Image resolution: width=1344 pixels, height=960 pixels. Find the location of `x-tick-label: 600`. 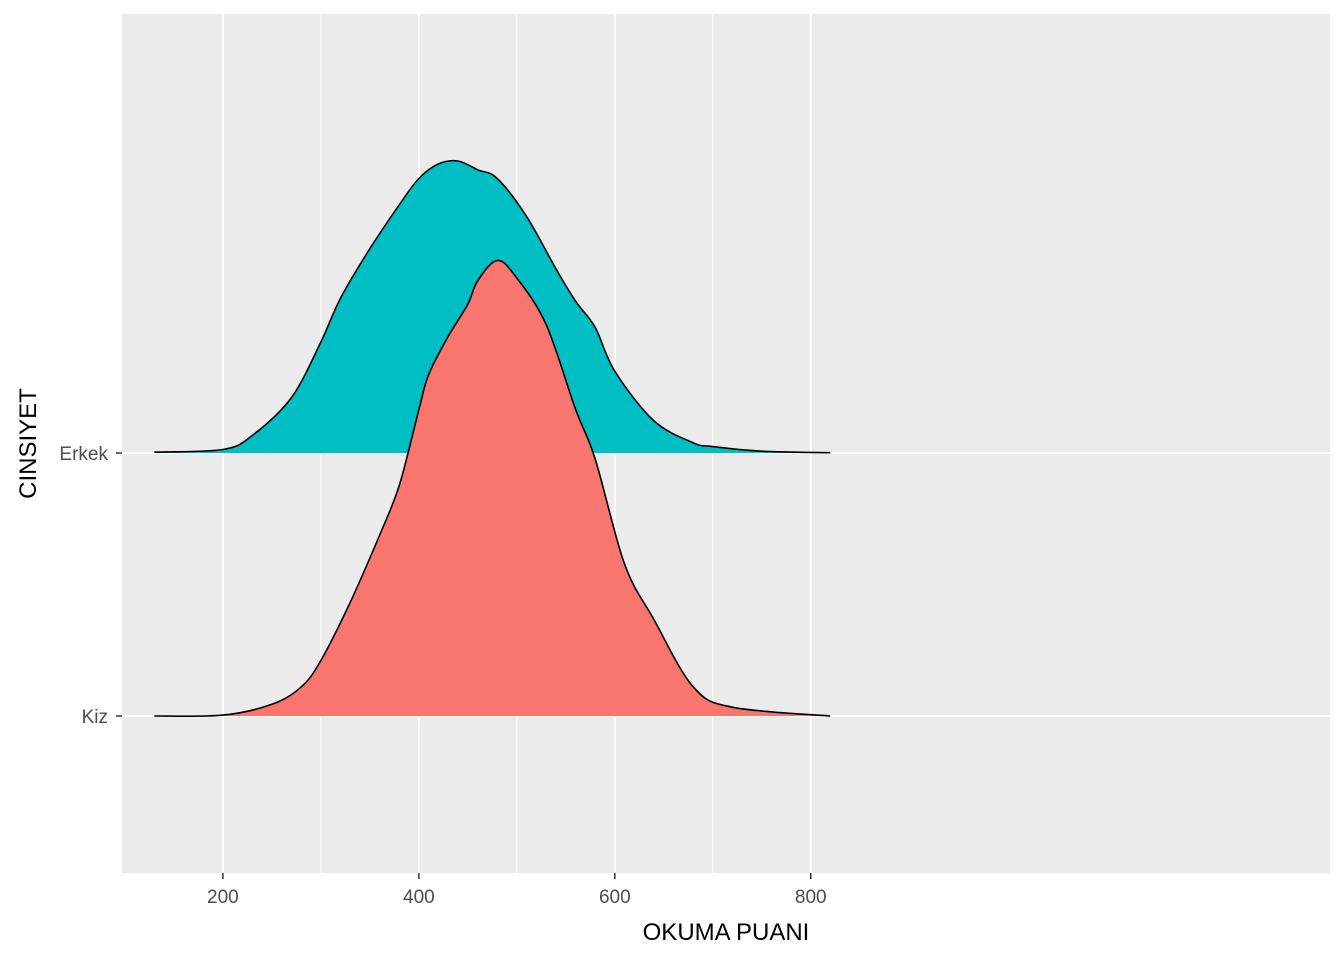

x-tick-label: 600 is located at coordinates (615, 897).